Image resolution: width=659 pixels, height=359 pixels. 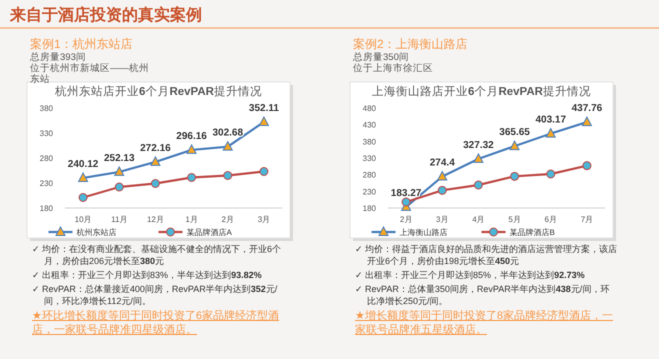 I want to click on text: 位于杭州市新城区——杭州东站, so click(x=90, y=74).